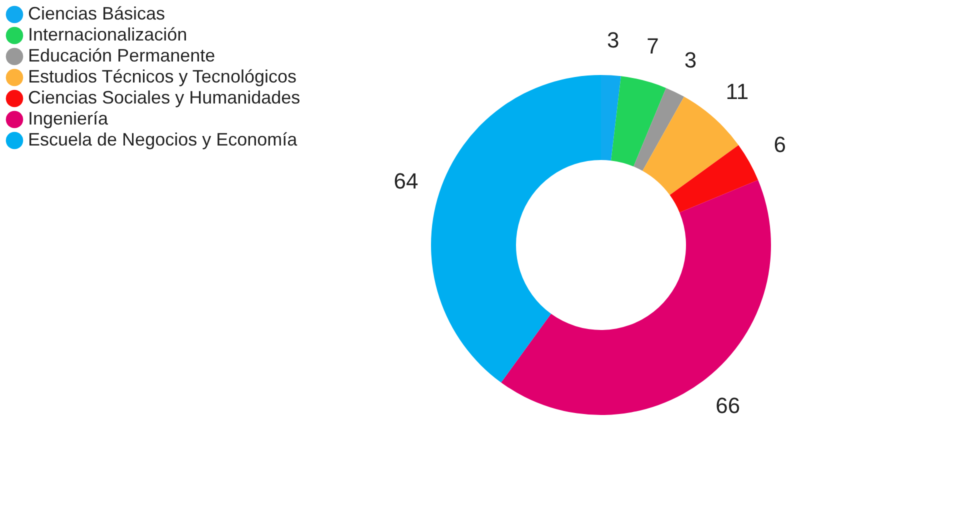  What do you see at coordinates (780, 144) in the screenshot?
I see `data-label: 6` at bounding box center [780, 144].